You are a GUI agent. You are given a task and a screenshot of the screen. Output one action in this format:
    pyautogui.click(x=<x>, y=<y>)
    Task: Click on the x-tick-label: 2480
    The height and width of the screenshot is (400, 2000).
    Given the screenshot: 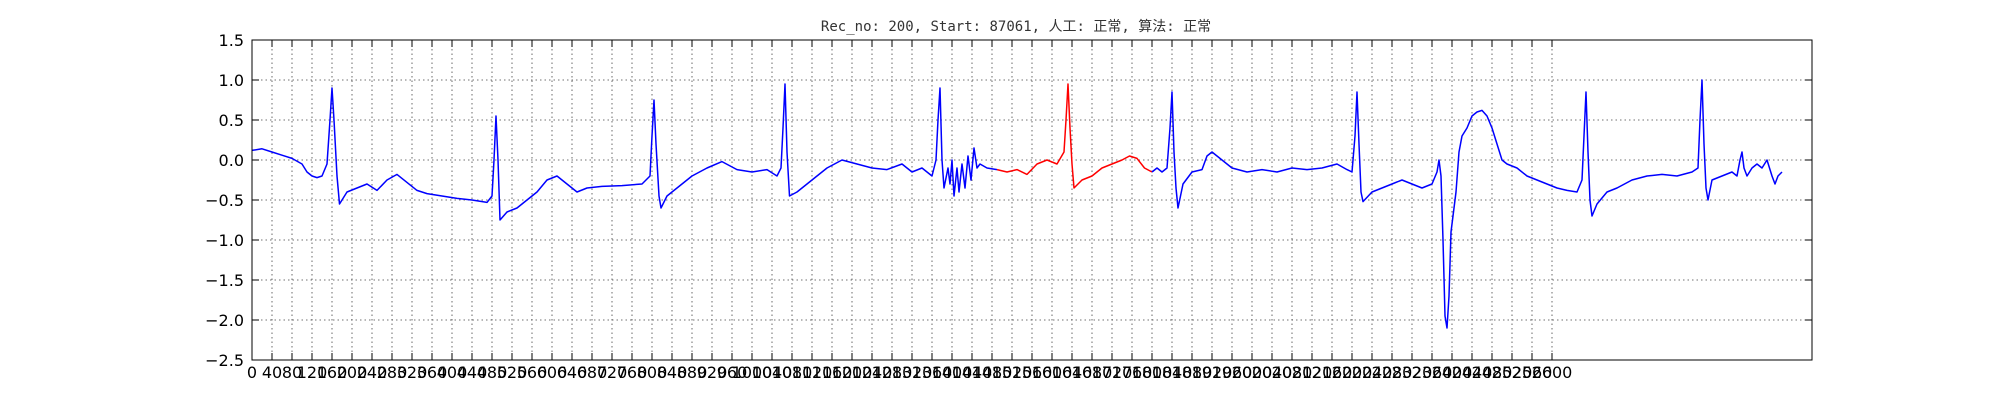 What is the action you would take?
    pyautogui.click(x=1492, y=372)
    